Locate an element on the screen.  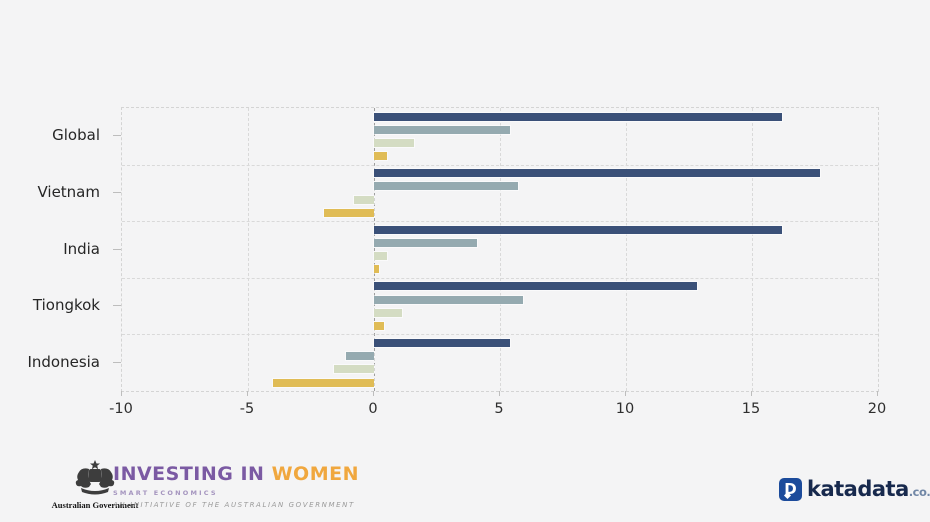
bar-indonesia-steel-blue is located at coordinates (360, 356).